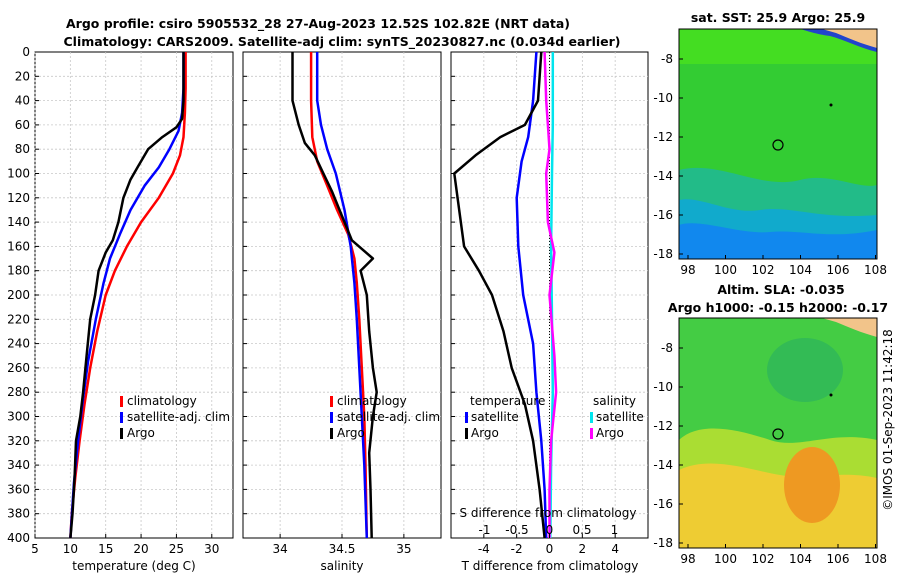 The image size is (900, 580). I want to click on legend-title-temperature: temperature, so click(507, 401).